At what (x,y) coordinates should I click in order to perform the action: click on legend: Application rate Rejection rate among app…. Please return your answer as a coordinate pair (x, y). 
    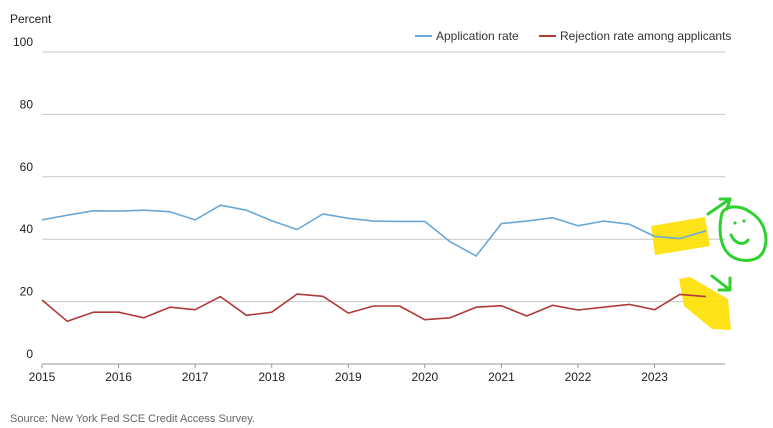
    Looking at the image, I should click on (573, 36).